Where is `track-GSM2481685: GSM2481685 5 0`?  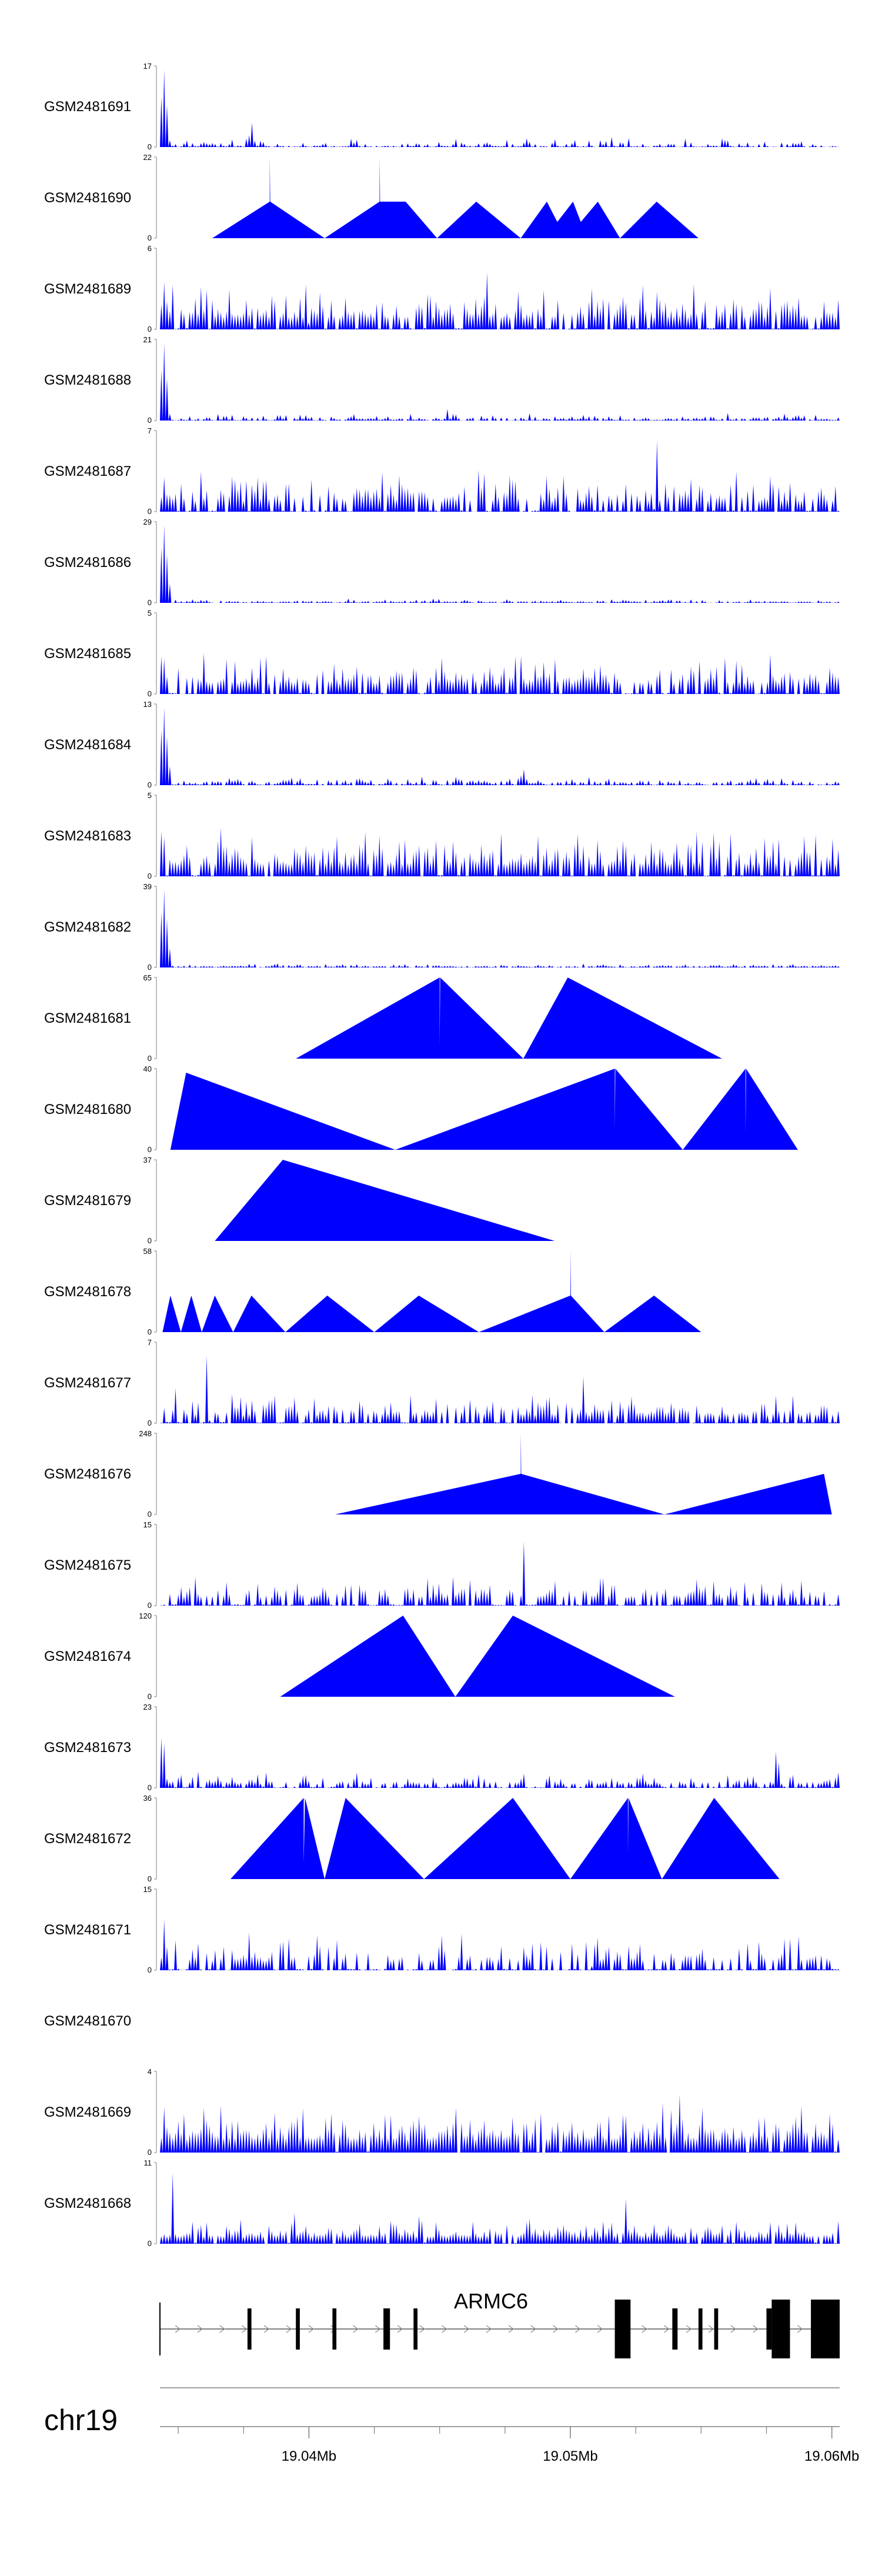
track-GSM2481685: GSM2481685 5 0 is located at coordinates (442, 653).